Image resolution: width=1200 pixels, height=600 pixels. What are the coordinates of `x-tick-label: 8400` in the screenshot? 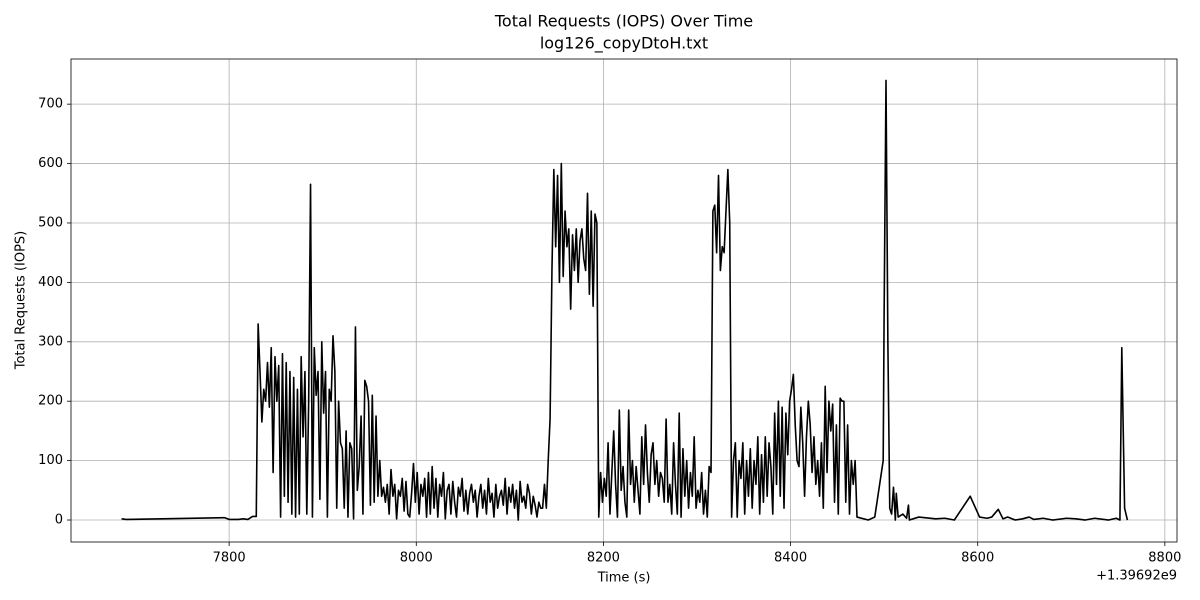 It's located at (790, 558).